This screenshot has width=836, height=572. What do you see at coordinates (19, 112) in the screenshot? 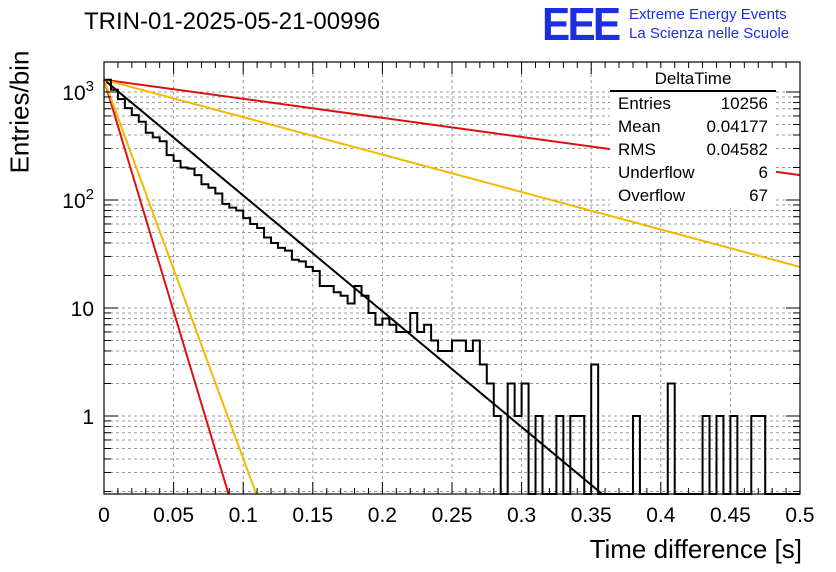
I see `y-axis-title: Entries/bin` at bounding box center [19, 112].